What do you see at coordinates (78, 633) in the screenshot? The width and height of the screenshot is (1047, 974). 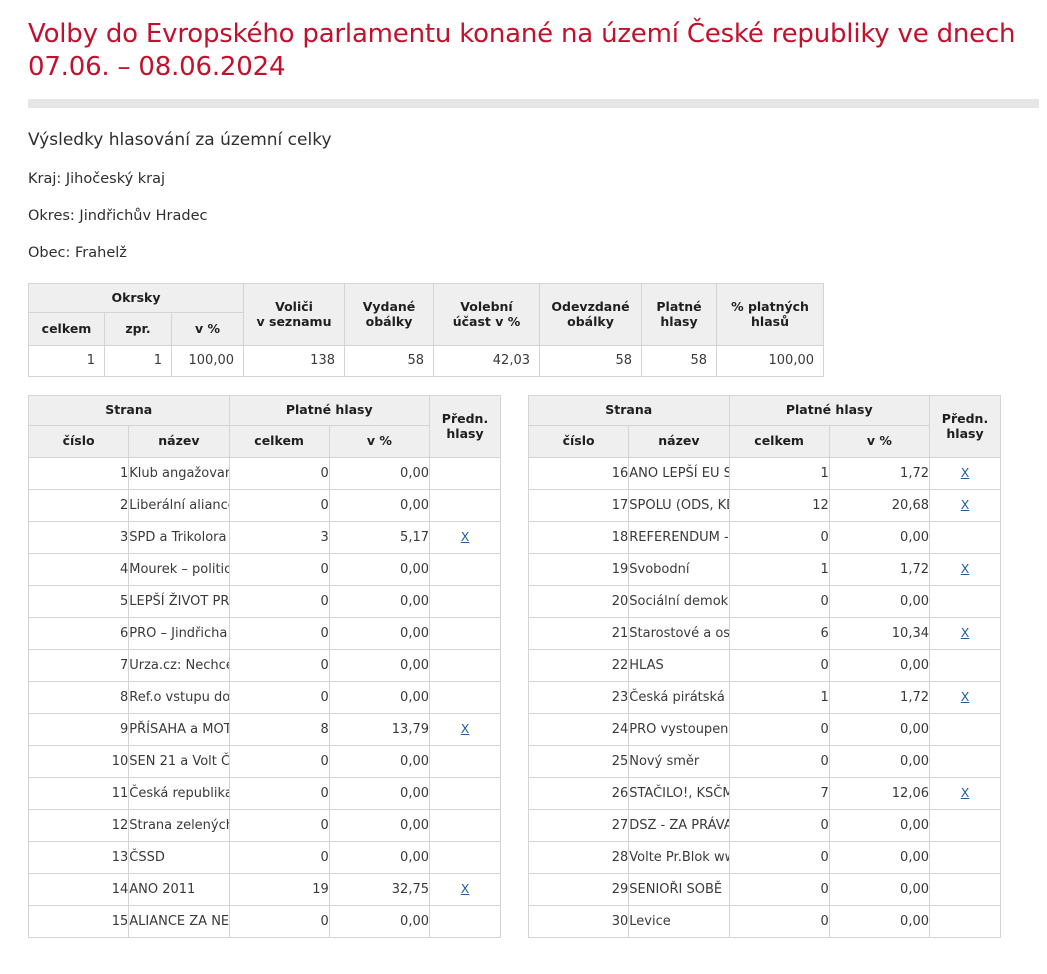 I see `party-number: 6` at bounding box center [78, 633].